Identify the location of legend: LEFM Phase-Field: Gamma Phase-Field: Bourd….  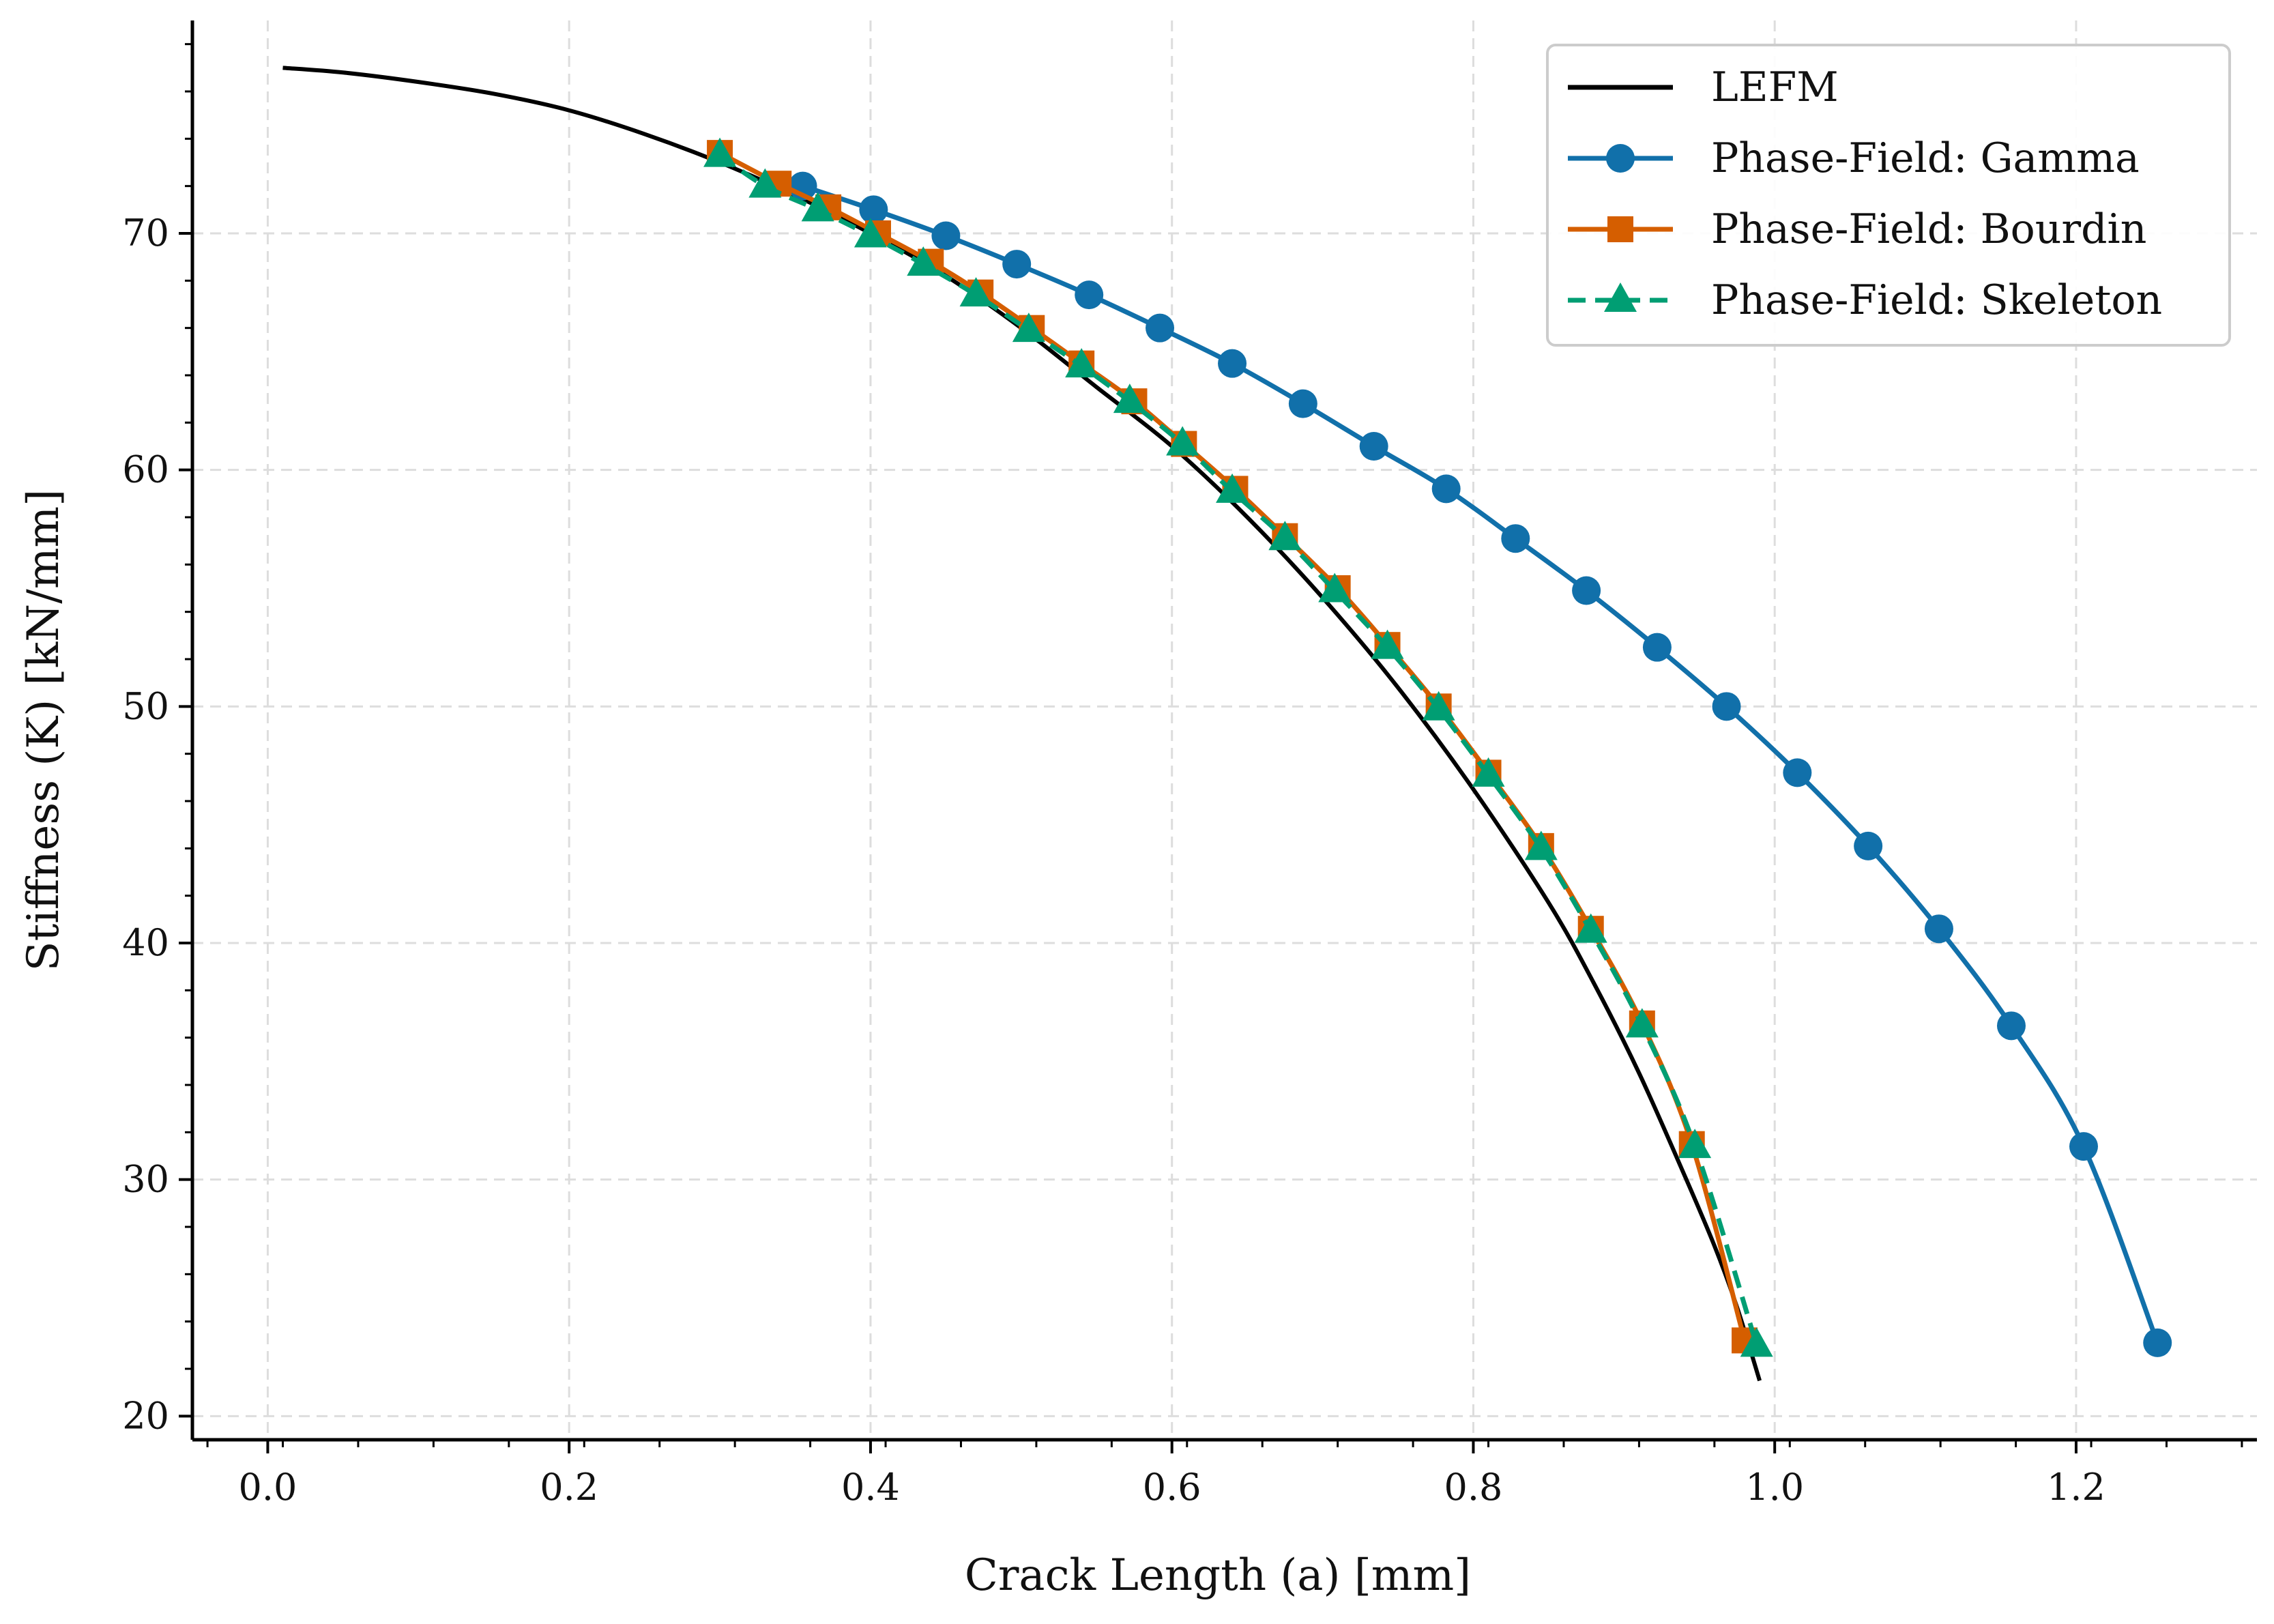
(1888, 195).